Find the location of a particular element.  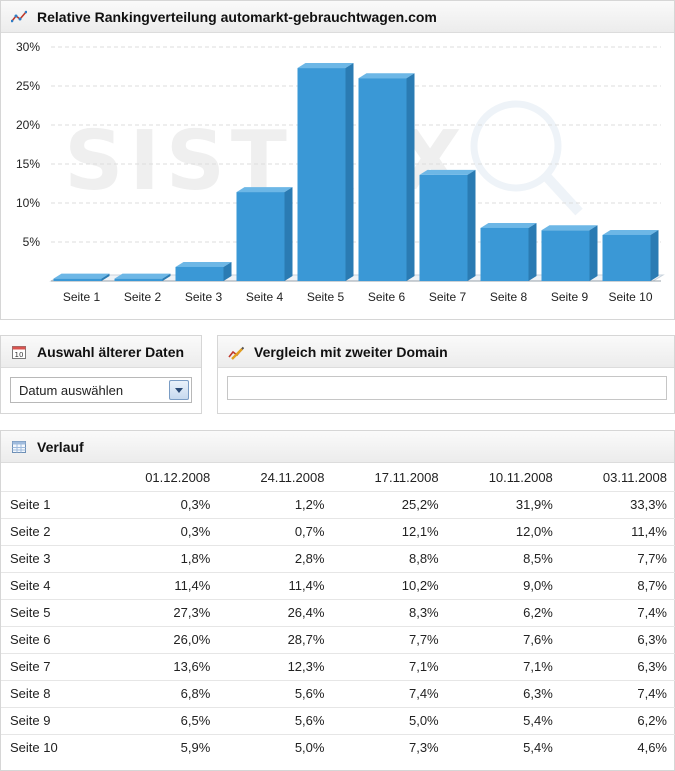

table-row: Seite 1 0,3% 1,2% 25,2% 31,9% 33,3% is located at coordinates (338, 504).